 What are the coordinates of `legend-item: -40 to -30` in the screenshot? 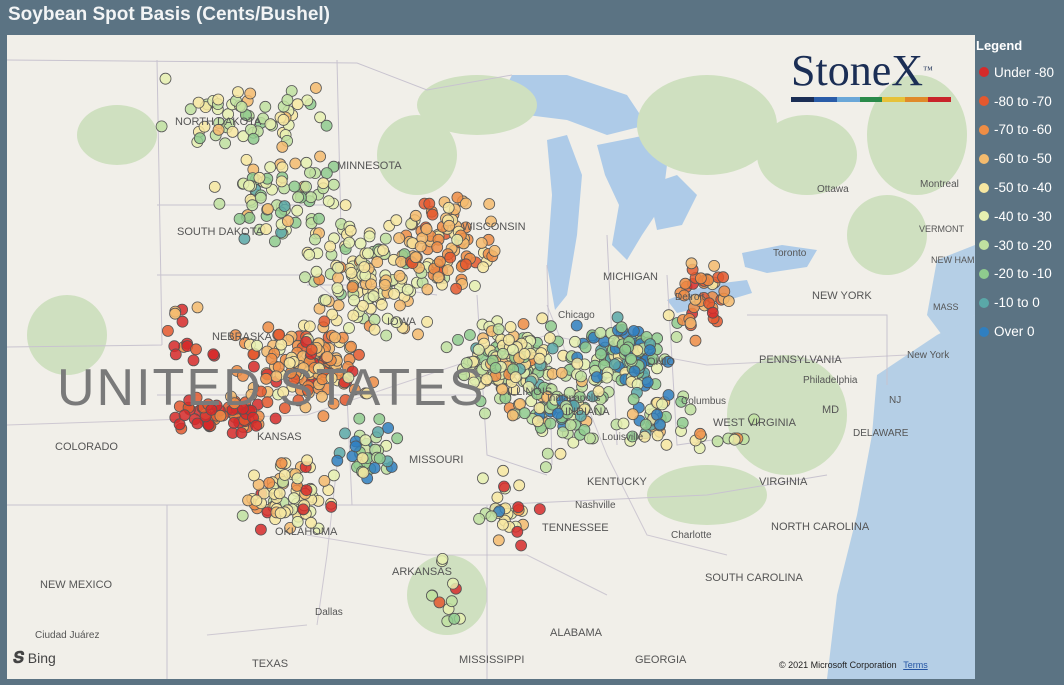 It's located at (1019, 216).